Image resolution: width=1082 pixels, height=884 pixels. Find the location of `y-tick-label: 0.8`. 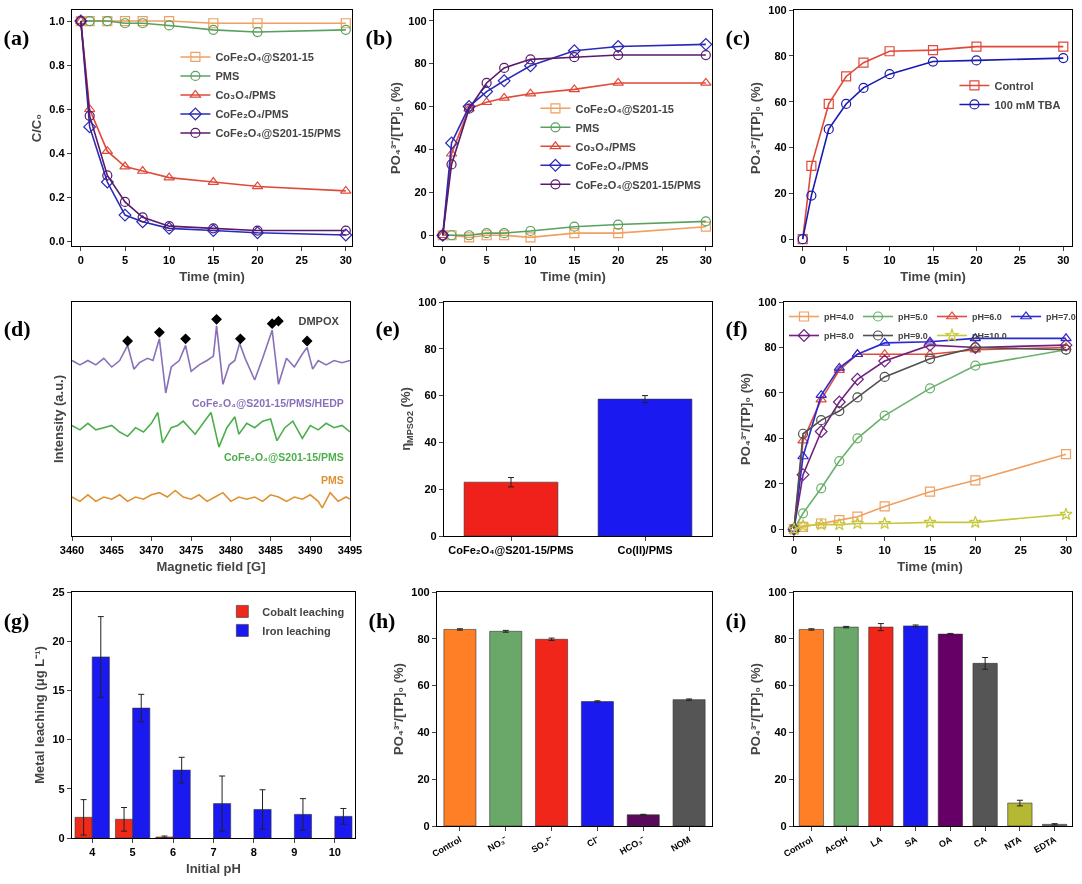

y-tick-label: 0.8 is located at coordinates (57, 64).